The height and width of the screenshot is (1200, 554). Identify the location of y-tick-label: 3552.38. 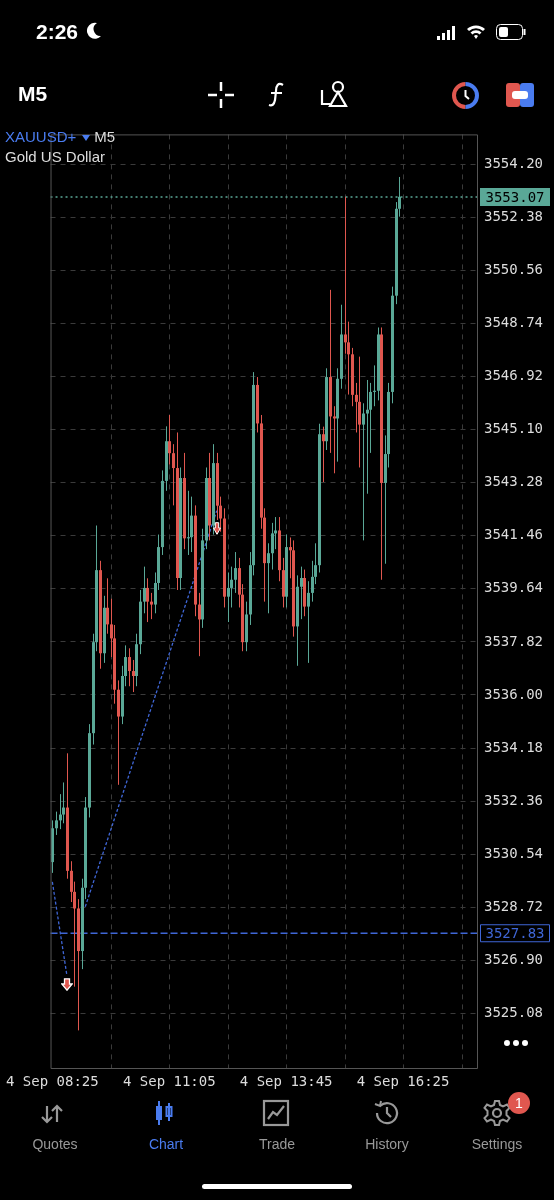
(514, 215).